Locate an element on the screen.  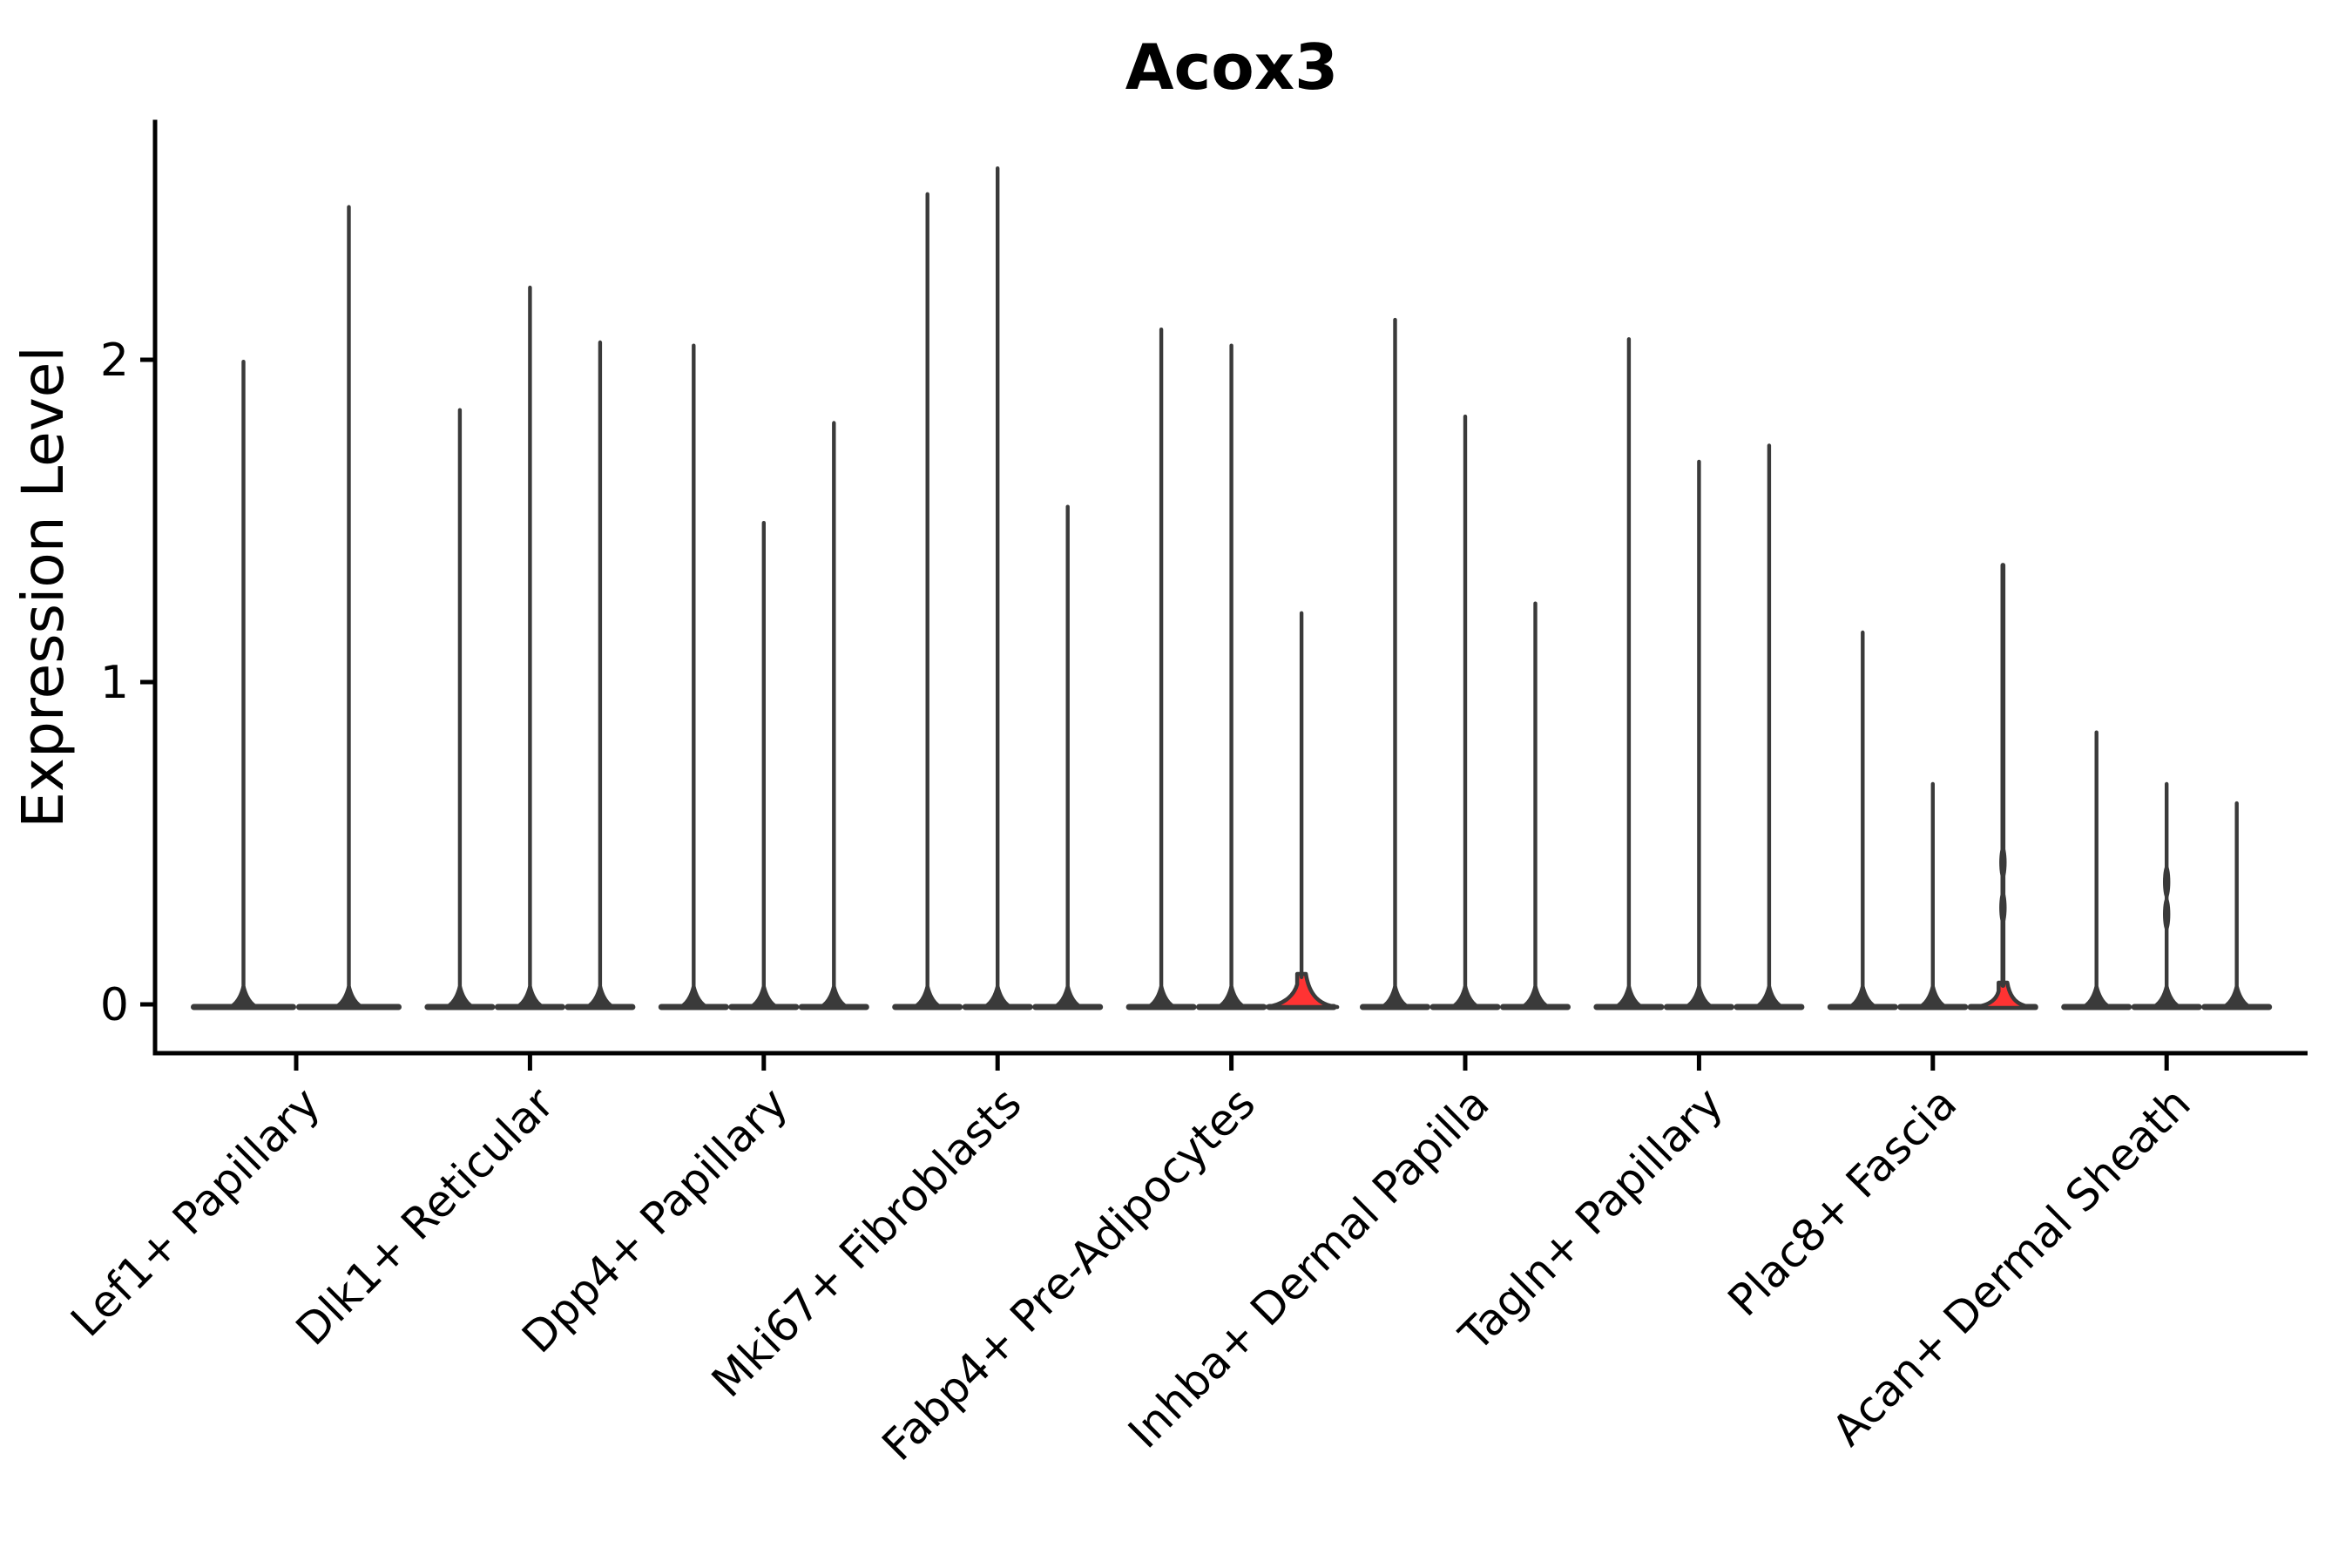
plot-title: Acox3 is located at coordinates (1231, 67).